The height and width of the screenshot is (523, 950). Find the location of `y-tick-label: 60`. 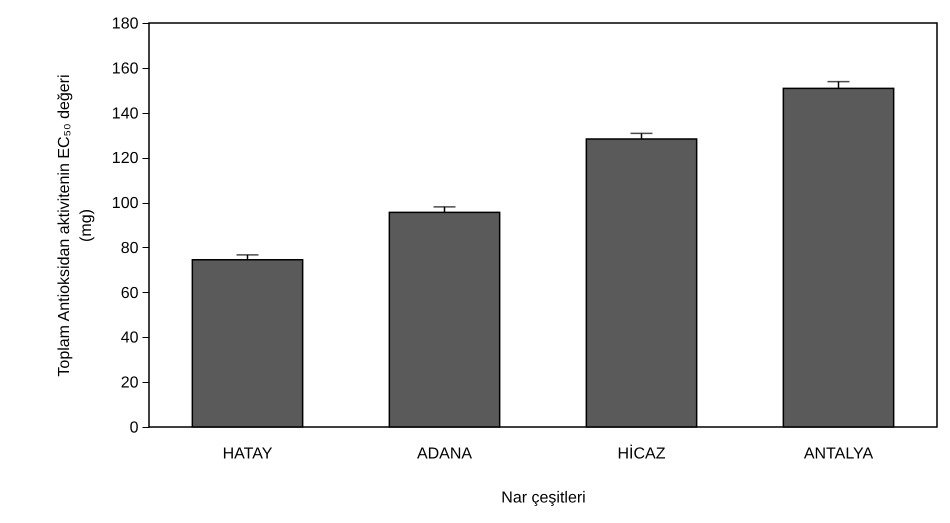

y-tick-label: 60 is located at coordinates (129, 293).